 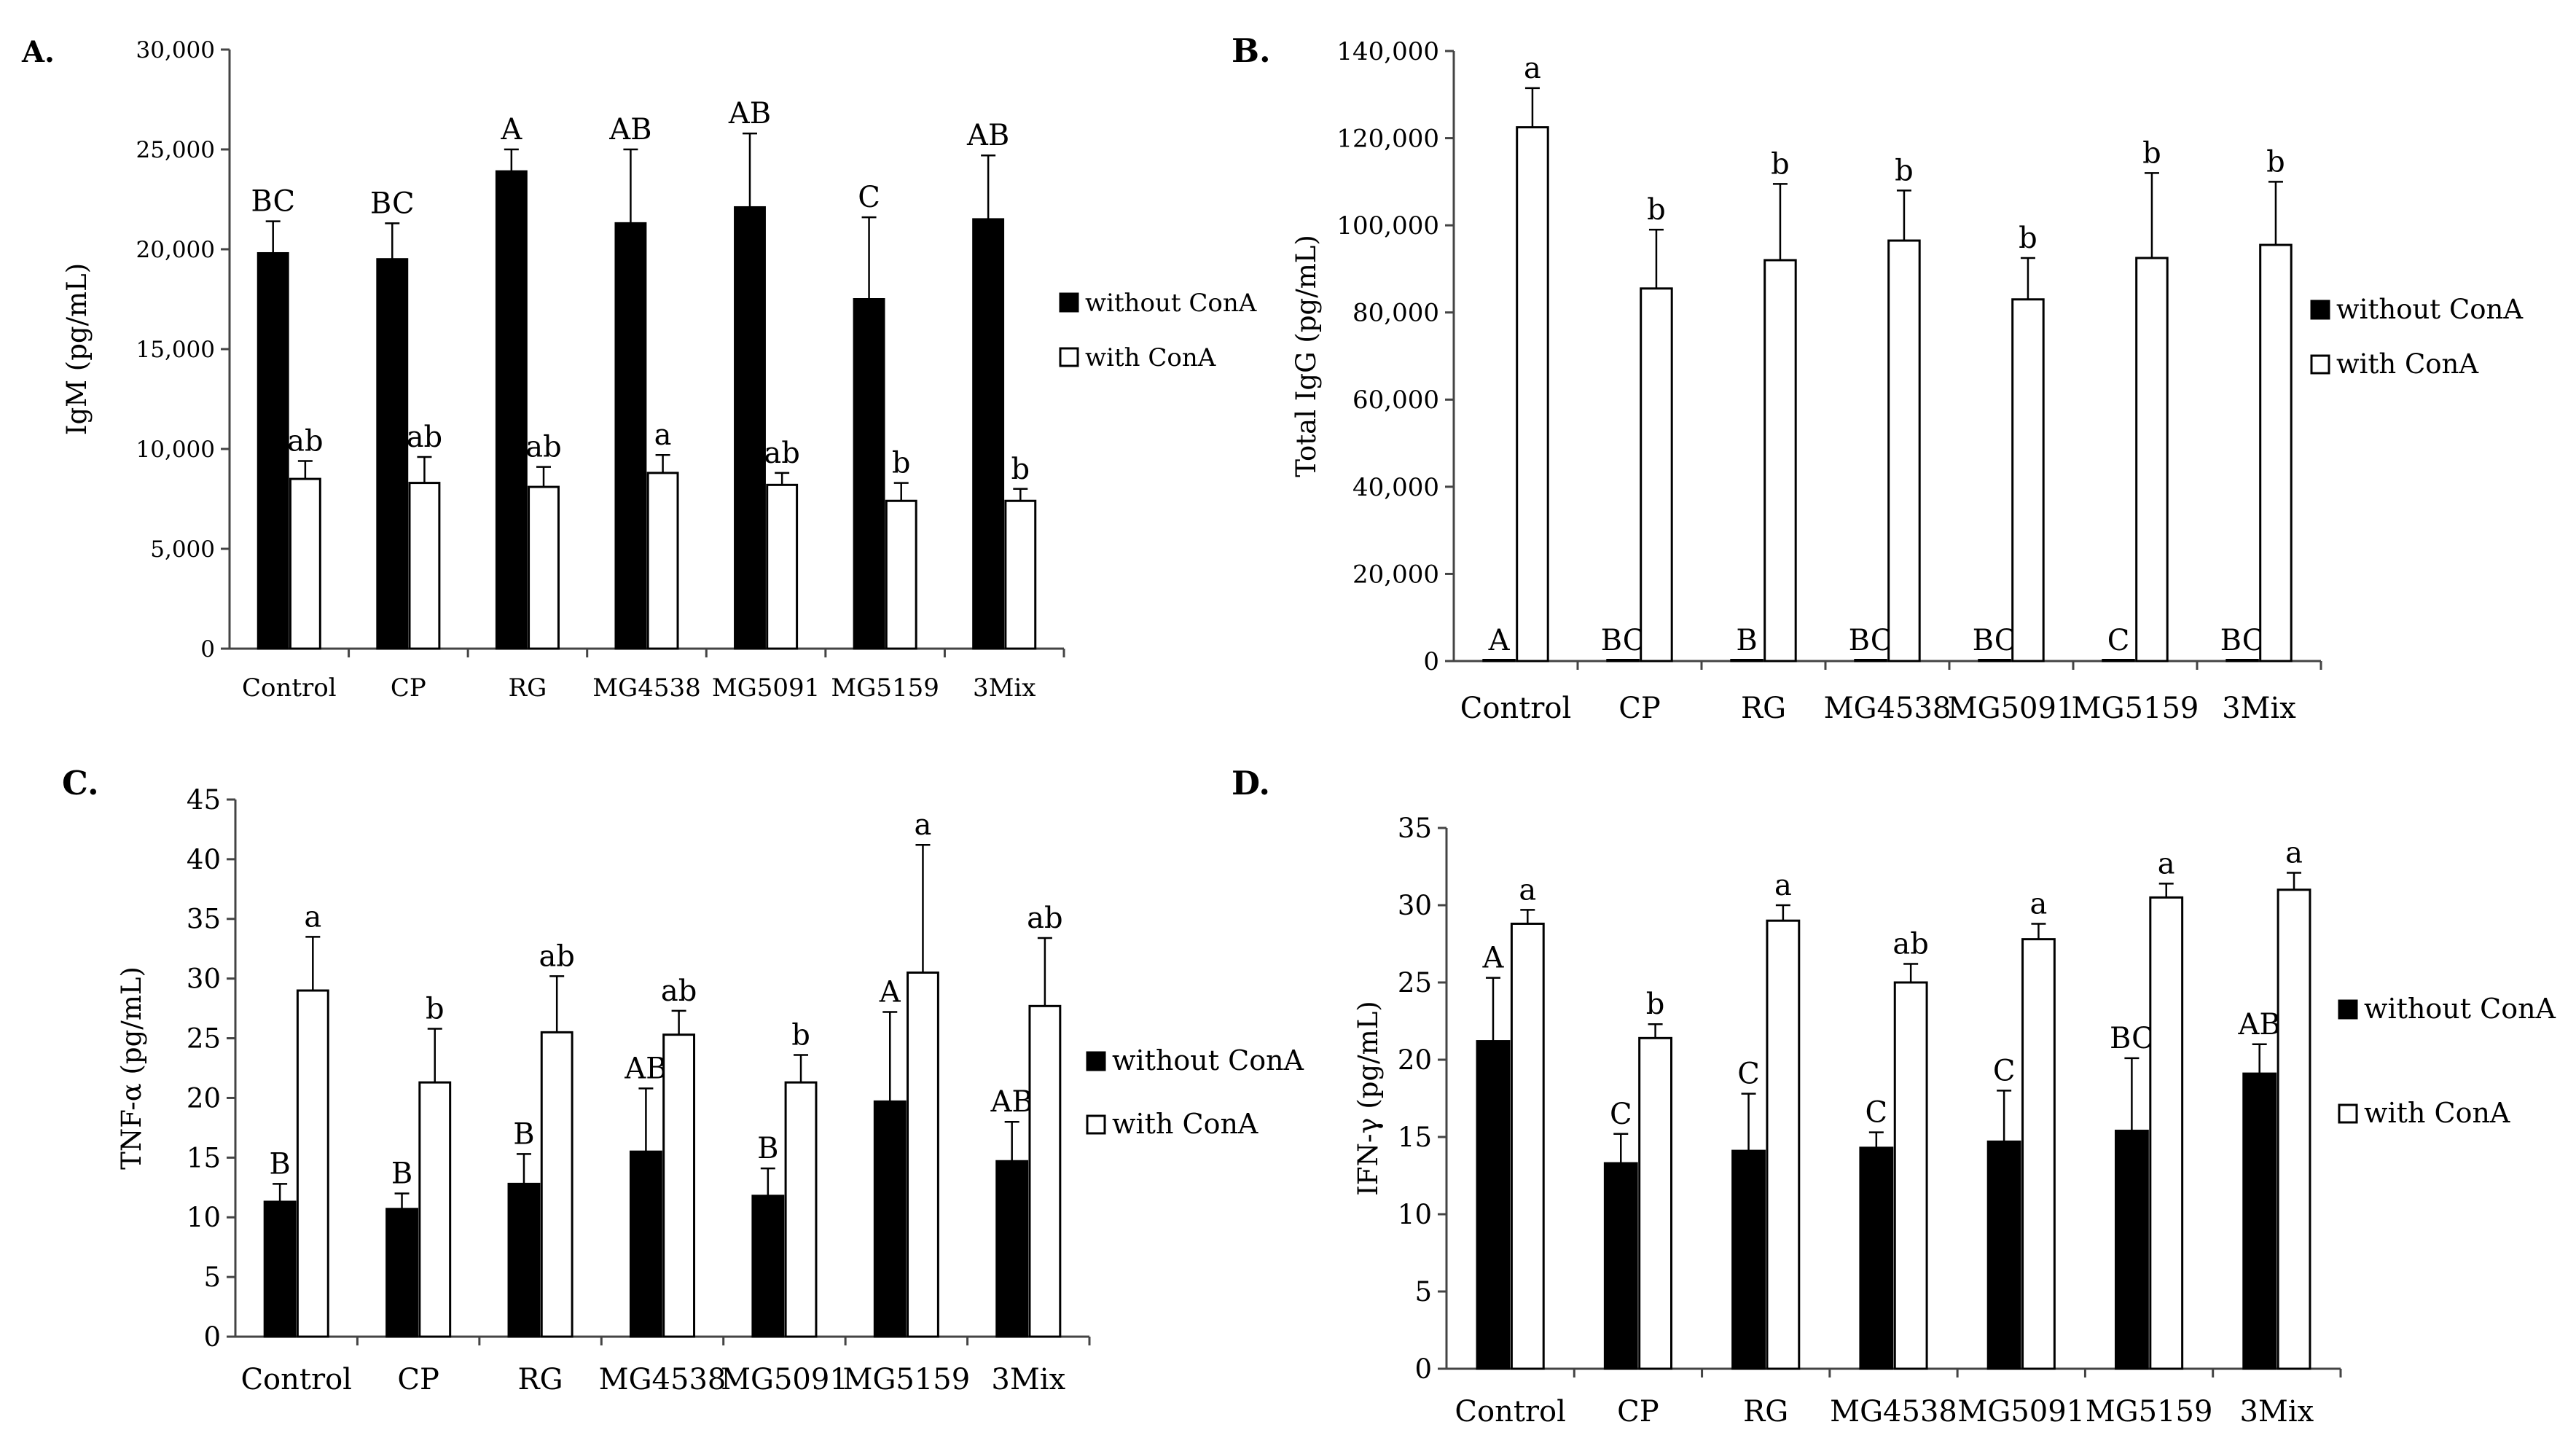 What do you see at coordinates (1423, 1292) in the screenshot?
I see `y-tick-label: 5` at bounding box center [1423, 1292].